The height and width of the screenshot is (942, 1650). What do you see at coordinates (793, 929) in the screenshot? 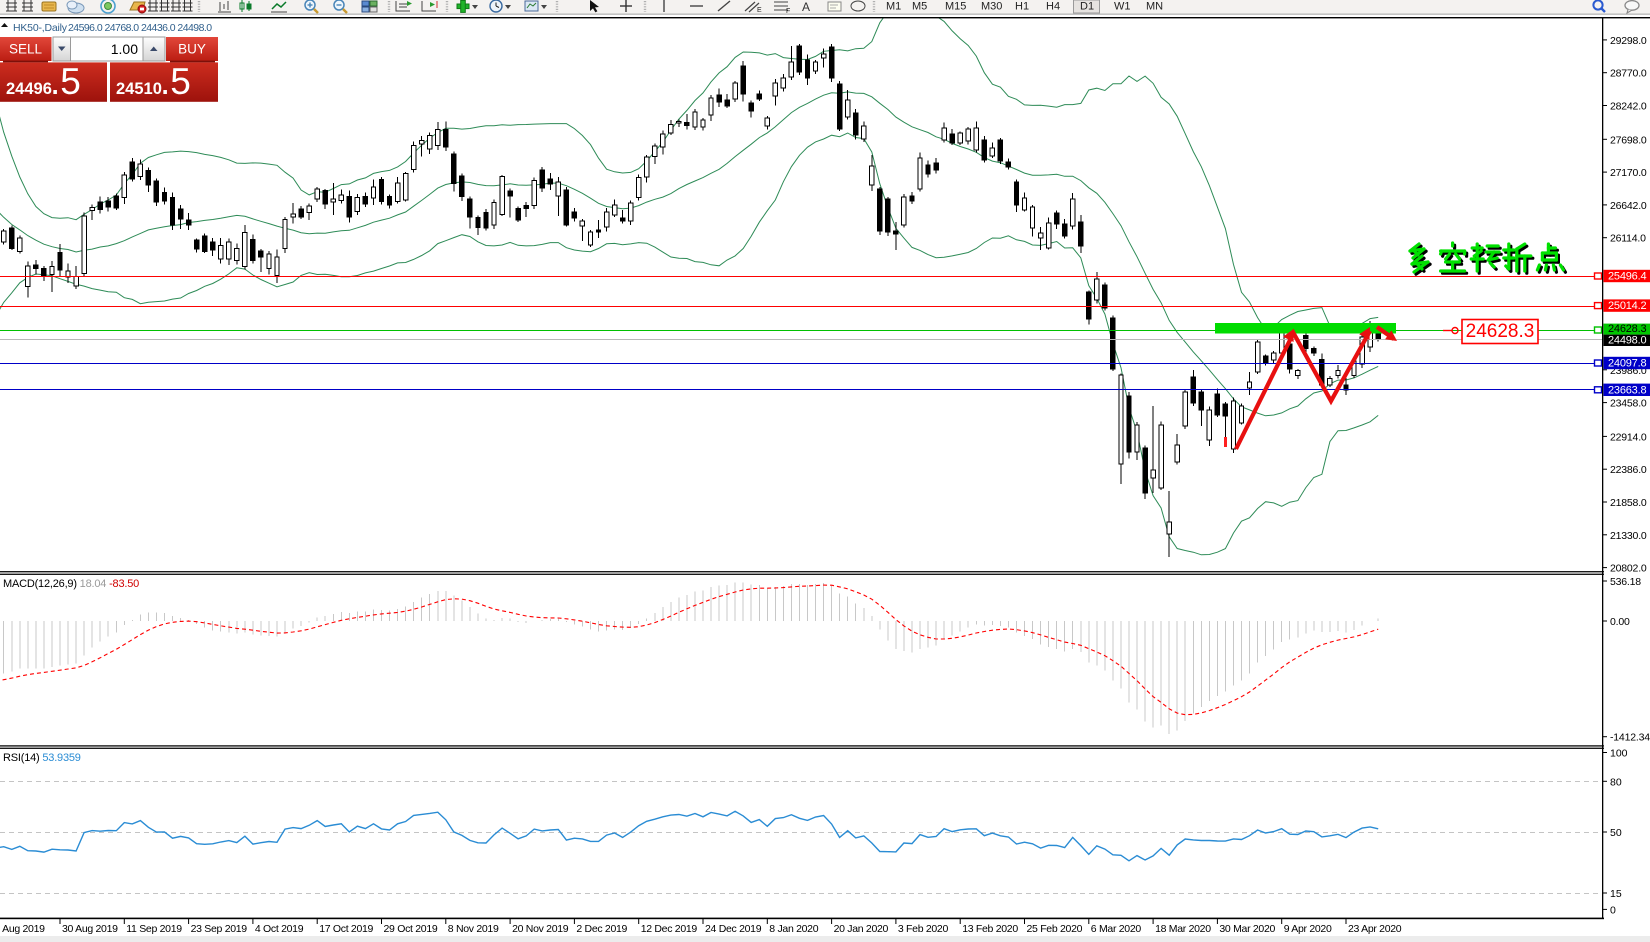
I see `svg-text: 8 Jan 2020` at bounding box center [793, 929].